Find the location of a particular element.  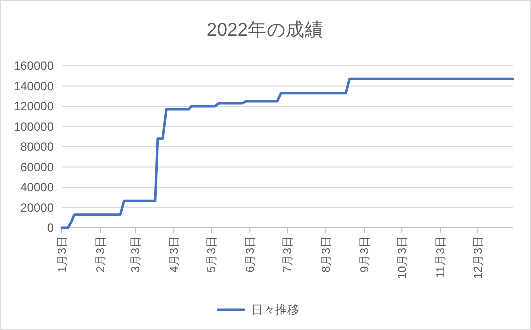

chart-title: 2022年の成績 is located at coordinates (265, 29).